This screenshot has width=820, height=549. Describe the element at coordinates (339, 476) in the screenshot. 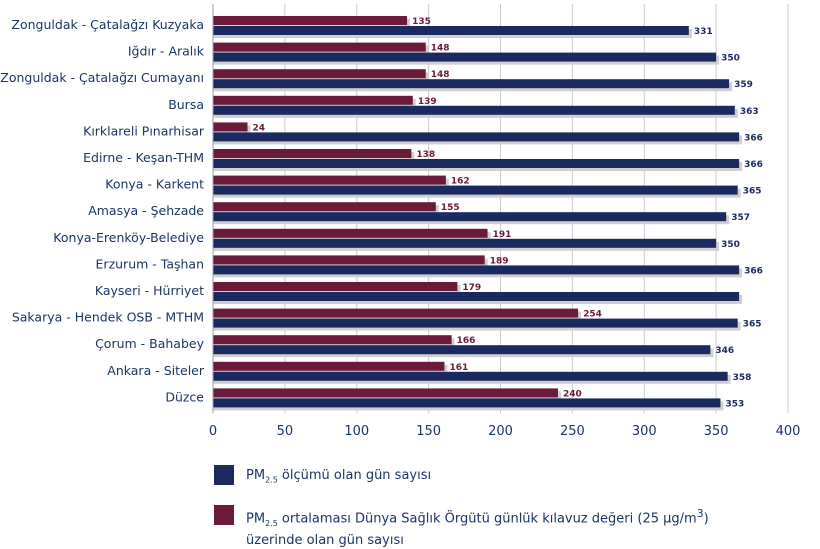

I see `legend-label-measured: PM2.5 ölçümü olan gün sayısı` at that location.